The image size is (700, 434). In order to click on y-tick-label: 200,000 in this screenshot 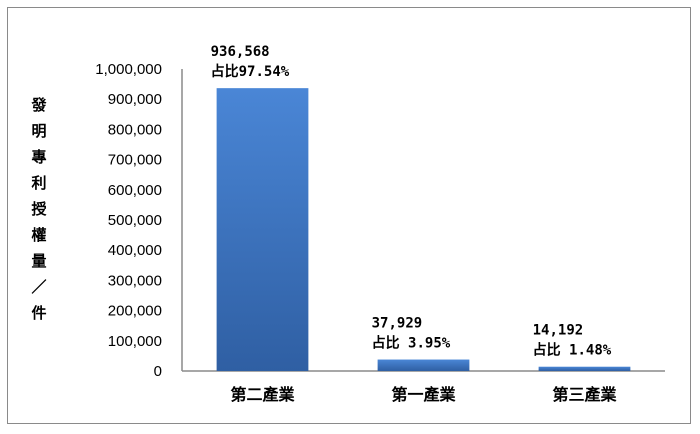, I will do `click(135, 311)`.